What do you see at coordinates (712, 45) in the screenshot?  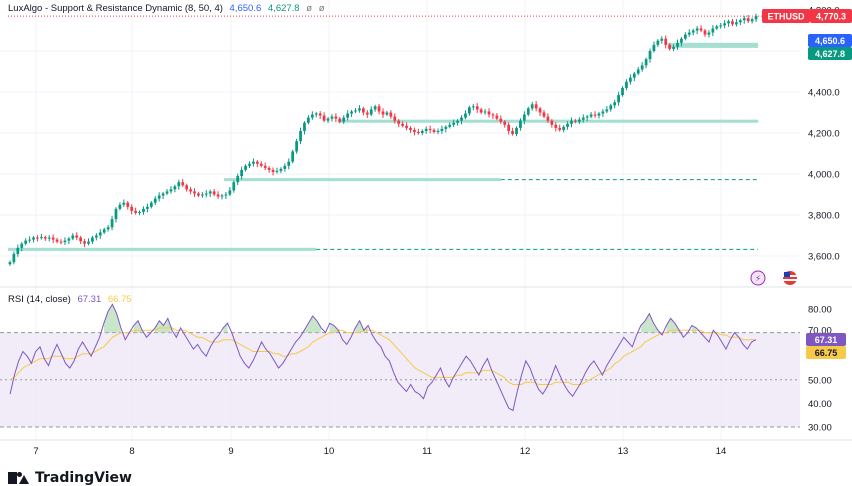 I see `sr-zone` at bounding box center [712, 45].